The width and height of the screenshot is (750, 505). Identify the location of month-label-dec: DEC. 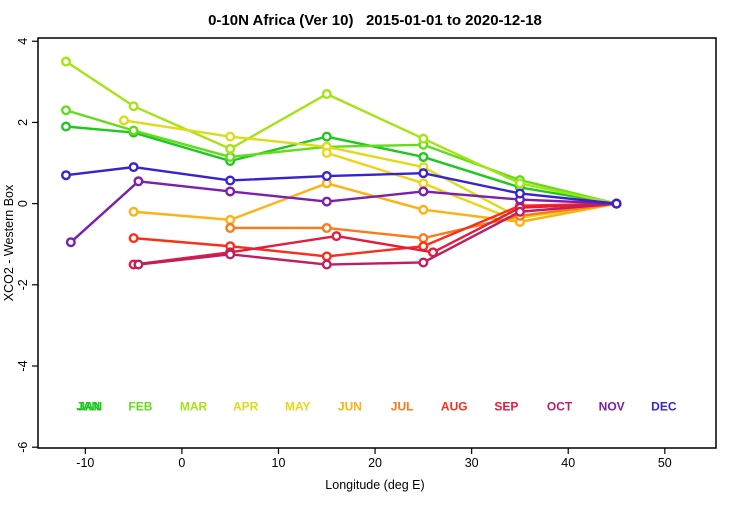
(664, 407).